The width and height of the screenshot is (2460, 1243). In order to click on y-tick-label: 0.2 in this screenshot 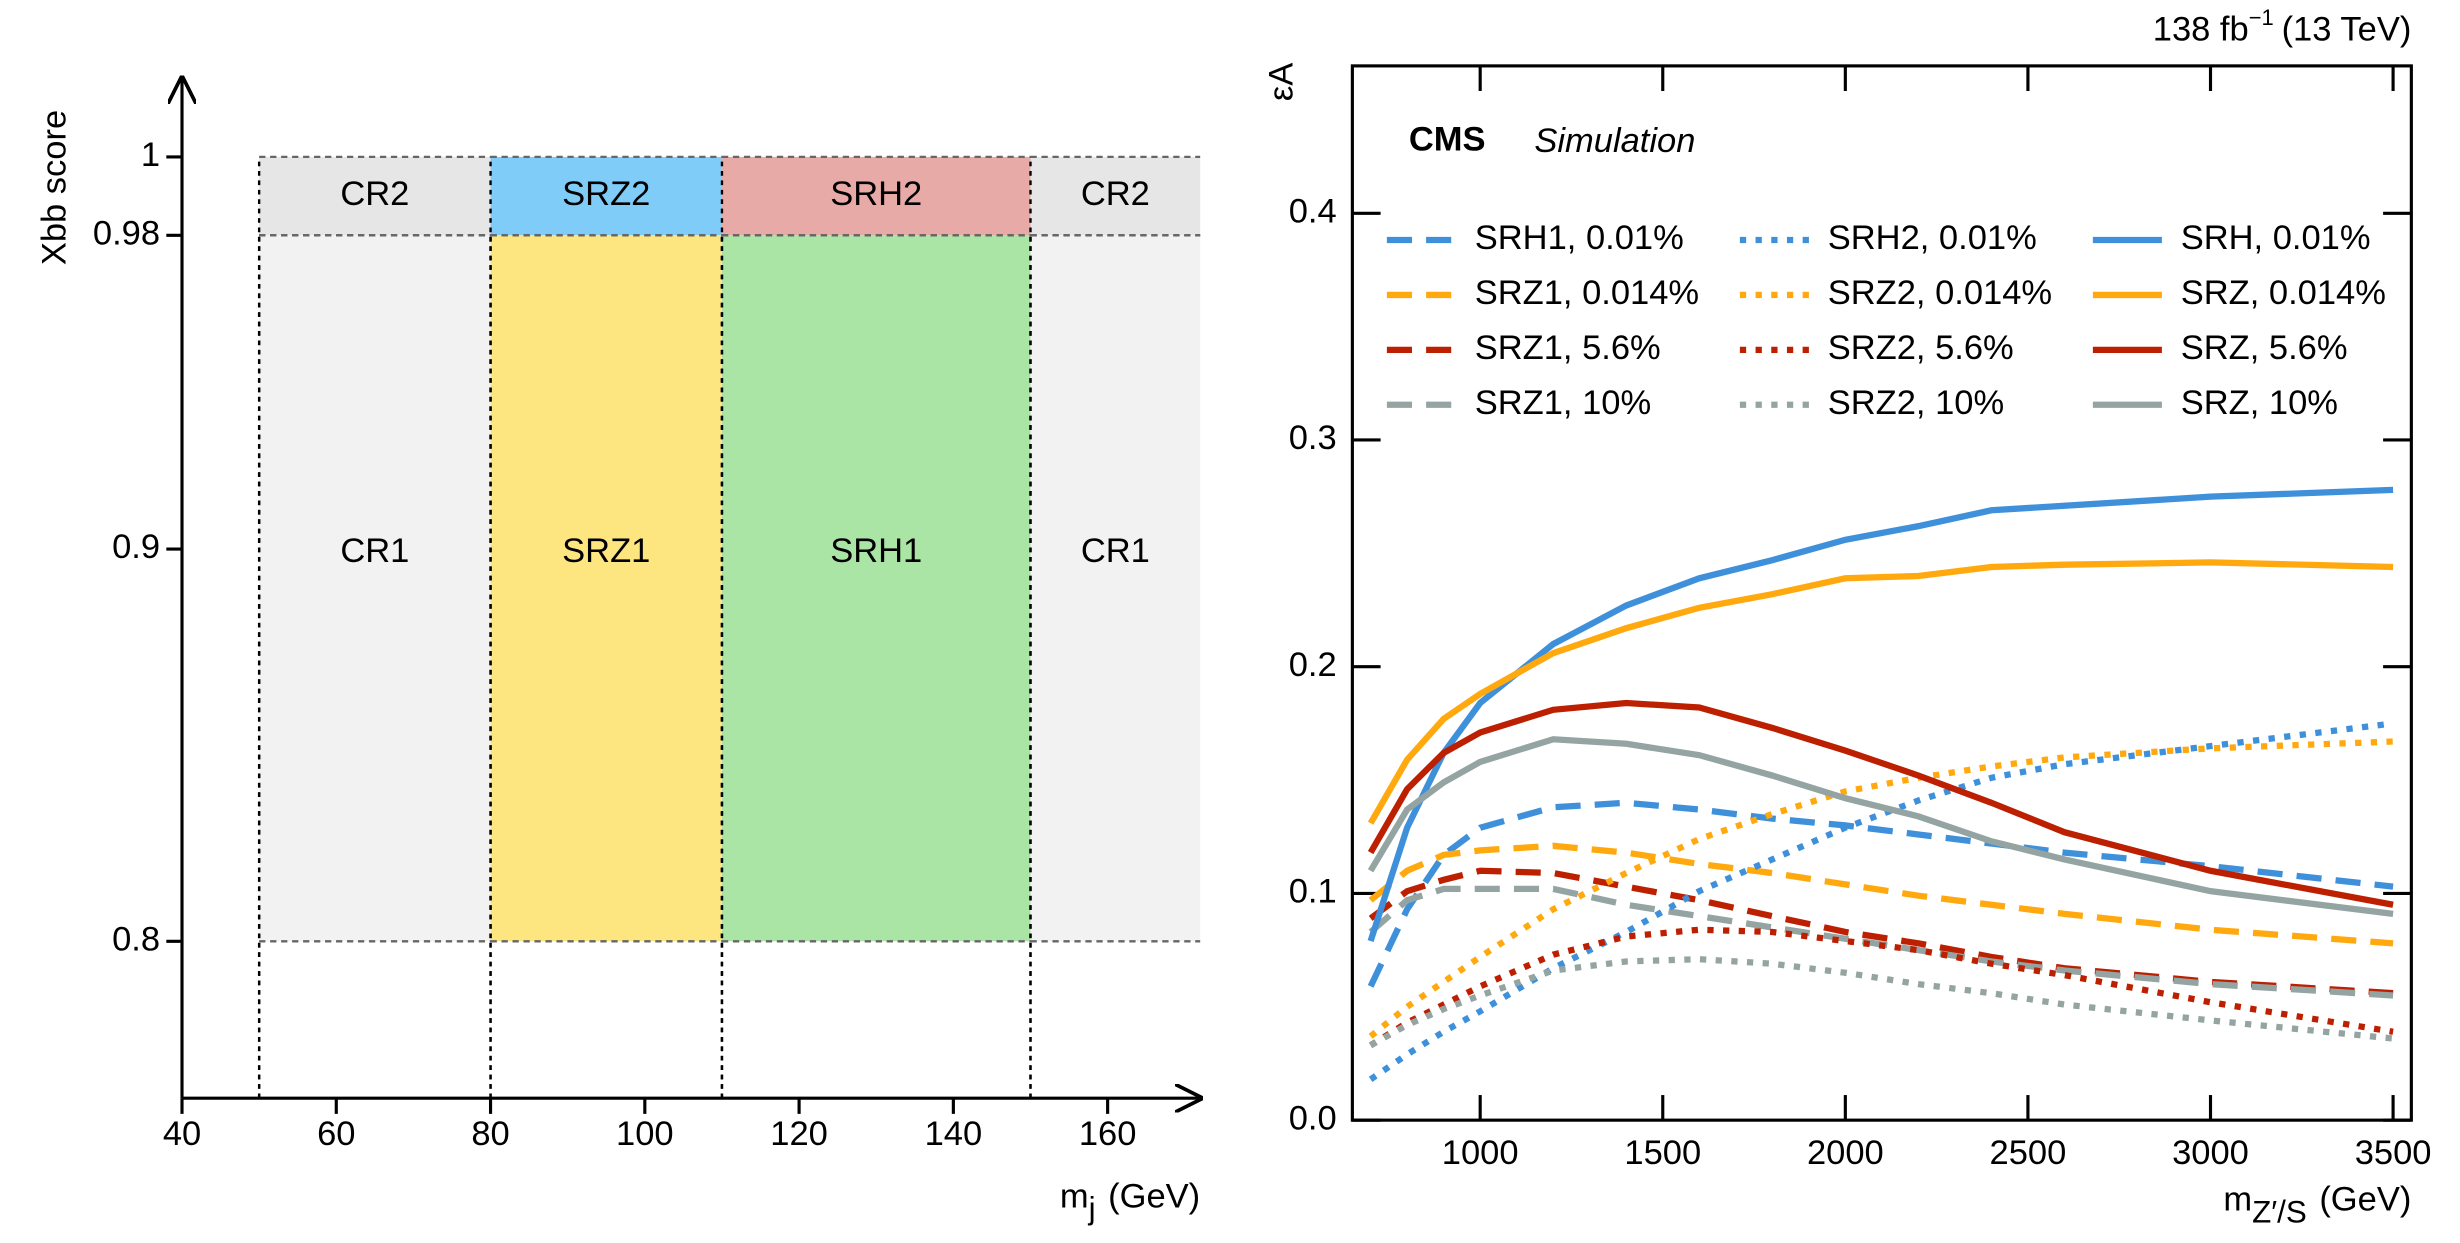, I will do `click(1313, 665)`.